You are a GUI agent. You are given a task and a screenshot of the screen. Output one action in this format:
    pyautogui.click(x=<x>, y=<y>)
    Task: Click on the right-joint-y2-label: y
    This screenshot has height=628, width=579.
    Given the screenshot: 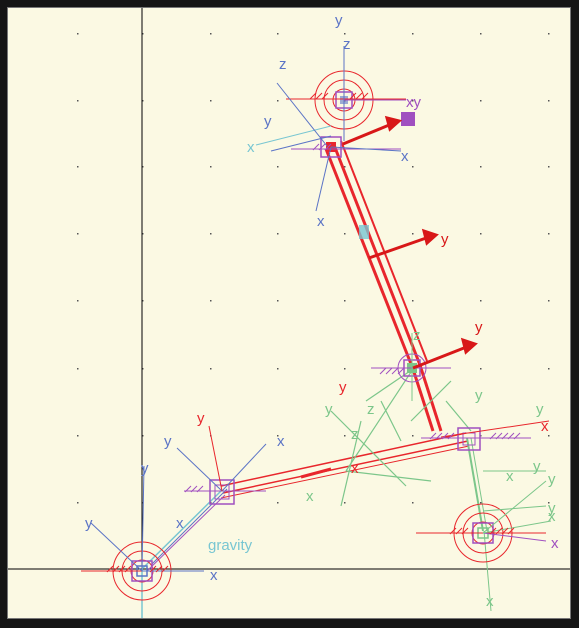 What is the action you would take?
    pyautogui.click(x=479, y=395)
    